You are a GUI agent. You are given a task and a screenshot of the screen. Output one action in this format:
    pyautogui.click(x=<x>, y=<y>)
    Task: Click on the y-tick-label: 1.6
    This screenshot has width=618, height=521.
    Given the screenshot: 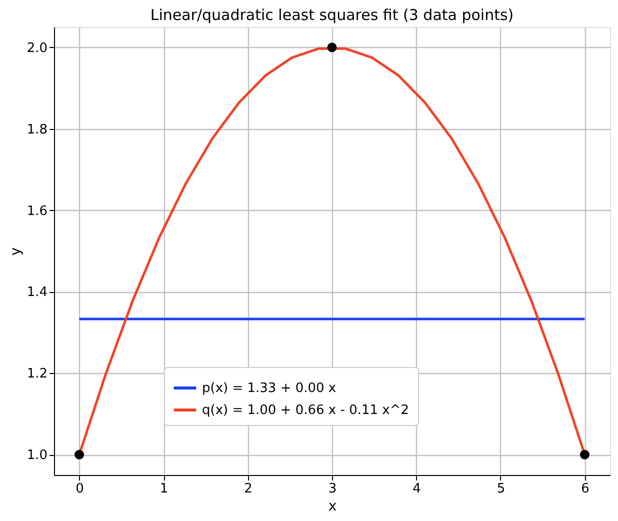 What is the action you would take?
    pyautogui.click(x=37, y=211)
    